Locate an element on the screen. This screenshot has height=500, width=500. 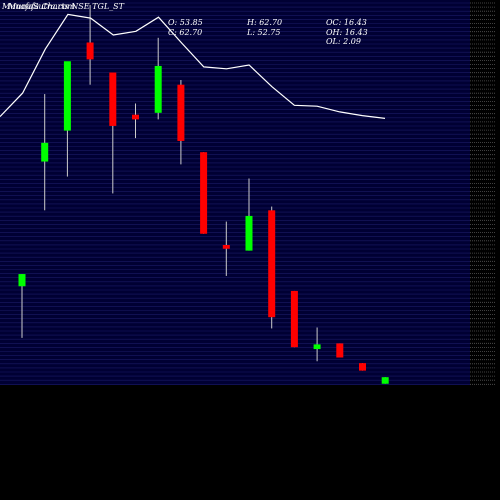
chart-subtitle: Munafa Charts NSE TGL_ST is located at coordinates (66, 6).